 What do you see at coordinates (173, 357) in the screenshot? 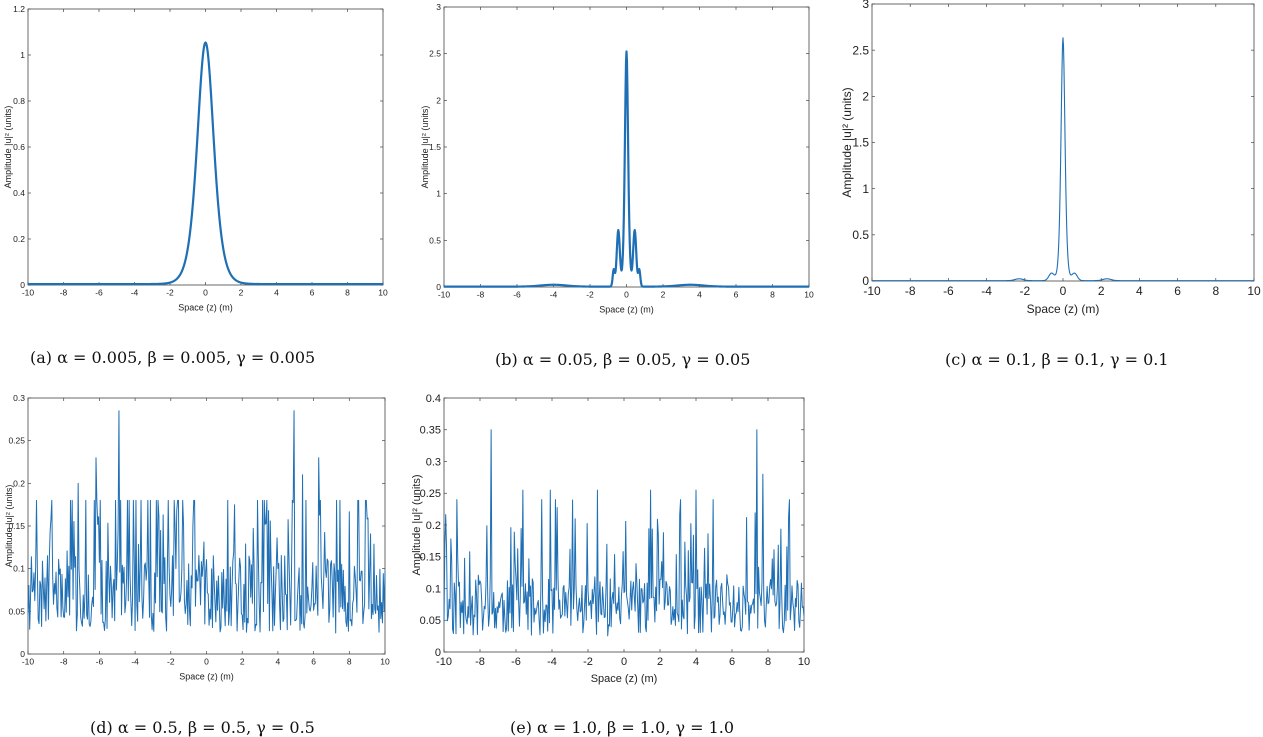
I see `caption-a: (a) α = 0.005, β = 0.005, γ = 0.005` at bounding box center [173, 357].